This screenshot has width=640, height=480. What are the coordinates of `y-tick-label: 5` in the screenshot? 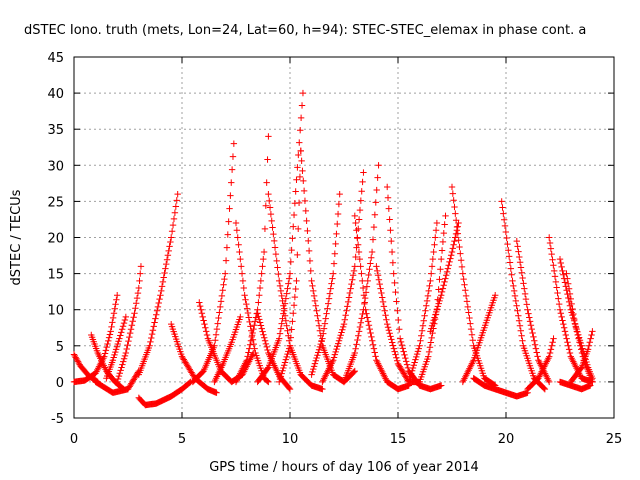 It's located at (60, 347).